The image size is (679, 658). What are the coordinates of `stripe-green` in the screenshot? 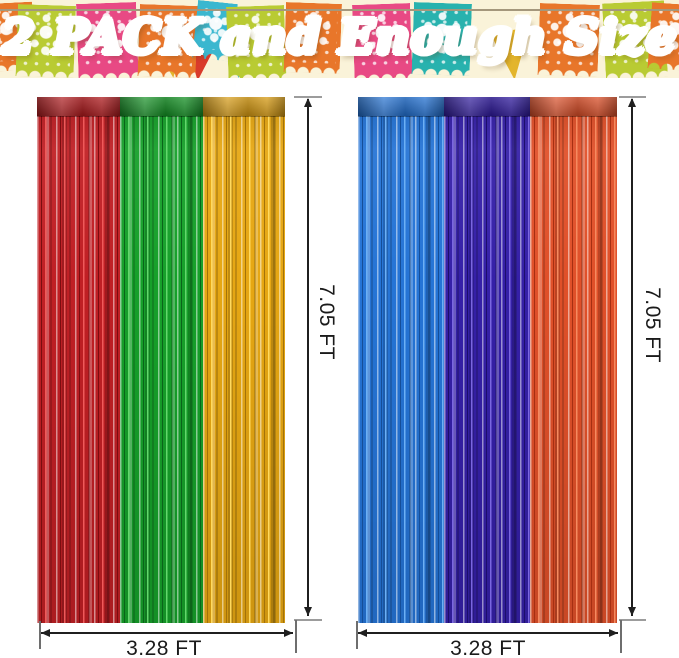 It's located at (161, 360).